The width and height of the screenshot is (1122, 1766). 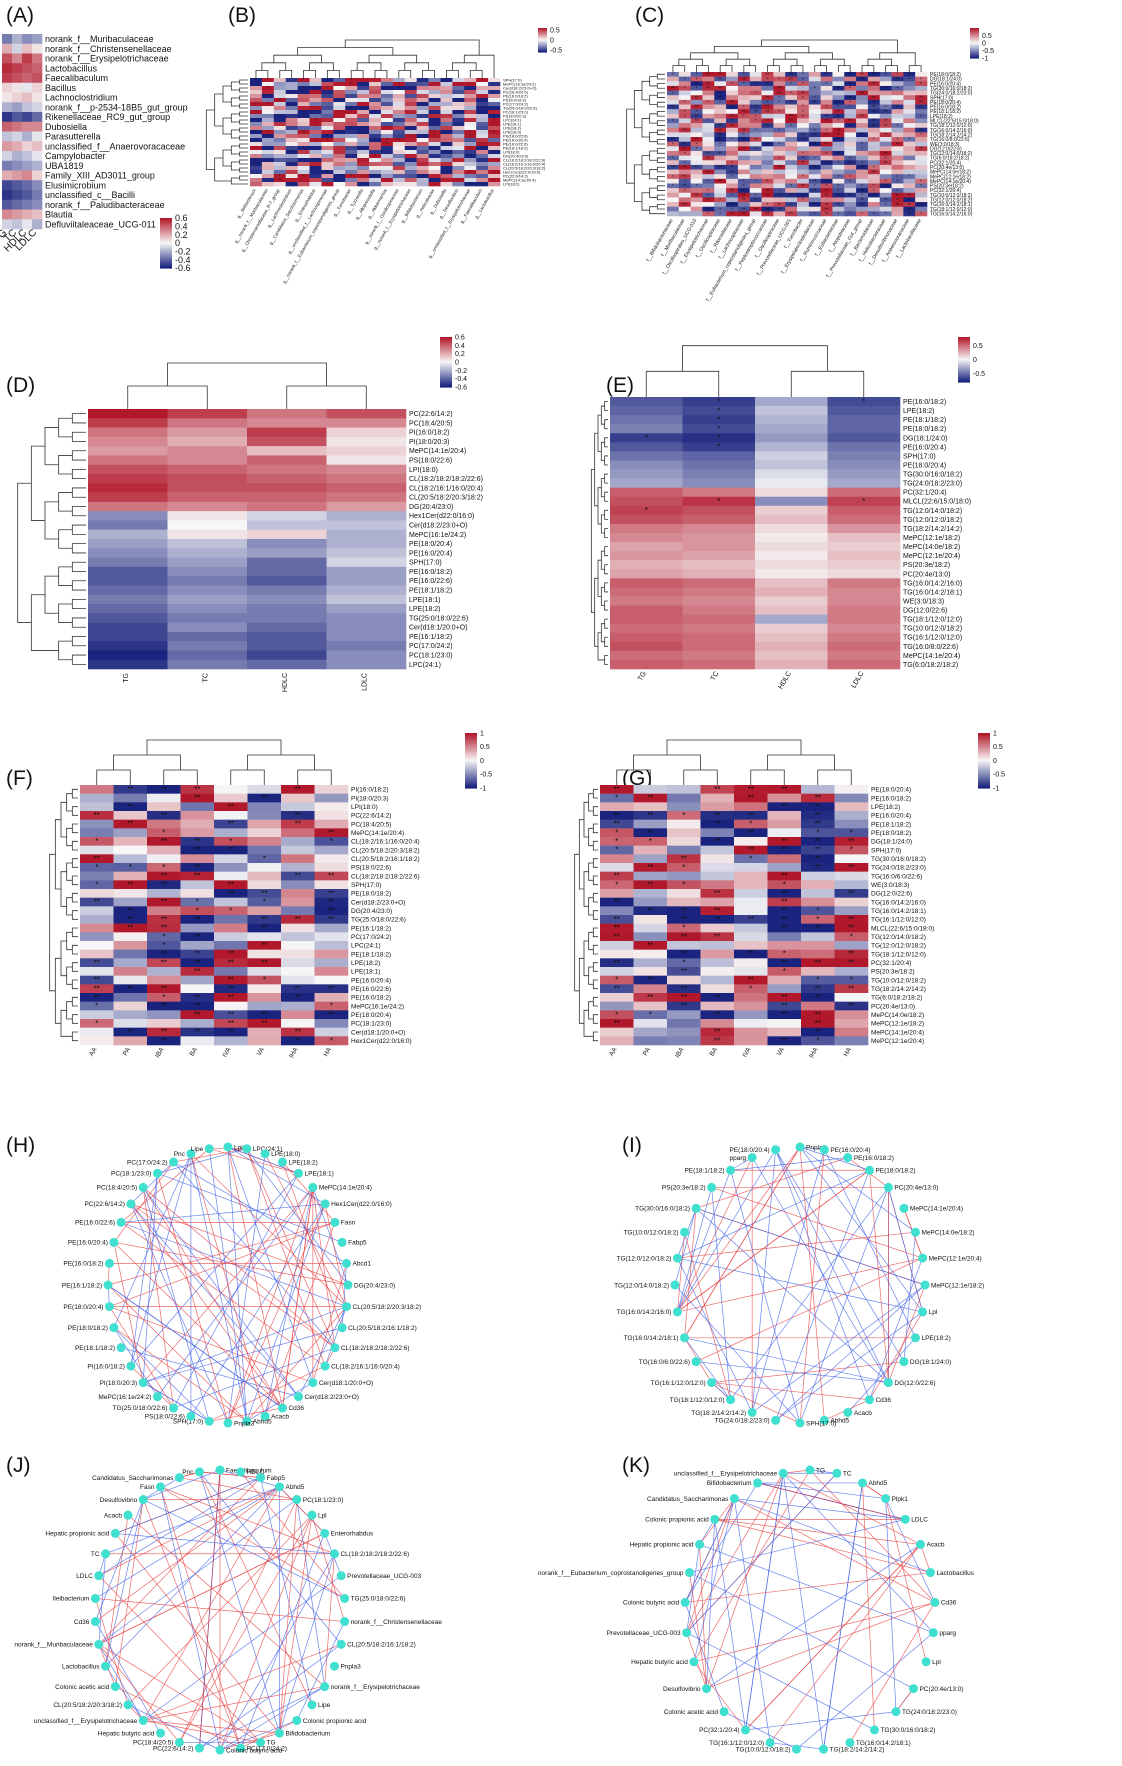 What do you see at coordinates (20, 15) in the screenshot?
I see `panel-label: (A)` at bounding box center [20, 15].